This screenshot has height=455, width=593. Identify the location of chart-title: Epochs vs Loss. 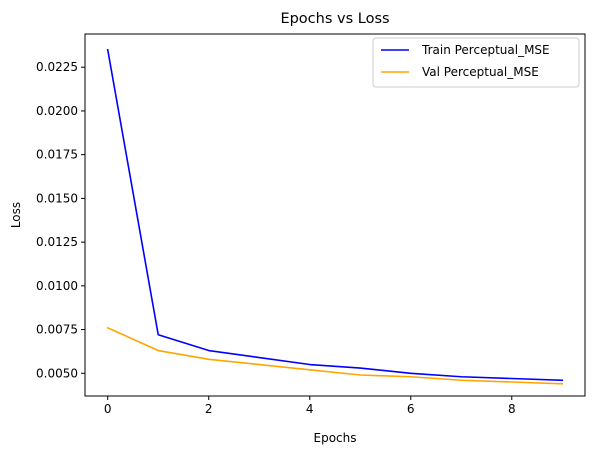
(334, 19).